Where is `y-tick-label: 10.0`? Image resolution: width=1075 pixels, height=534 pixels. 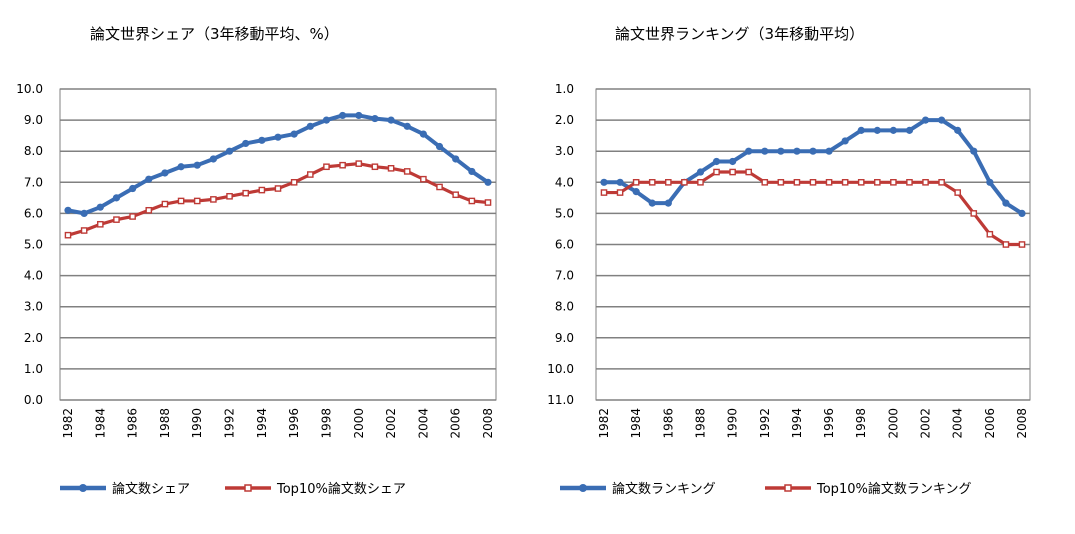
y-tick-label: 10.0 is located at coordinates (29, 89).